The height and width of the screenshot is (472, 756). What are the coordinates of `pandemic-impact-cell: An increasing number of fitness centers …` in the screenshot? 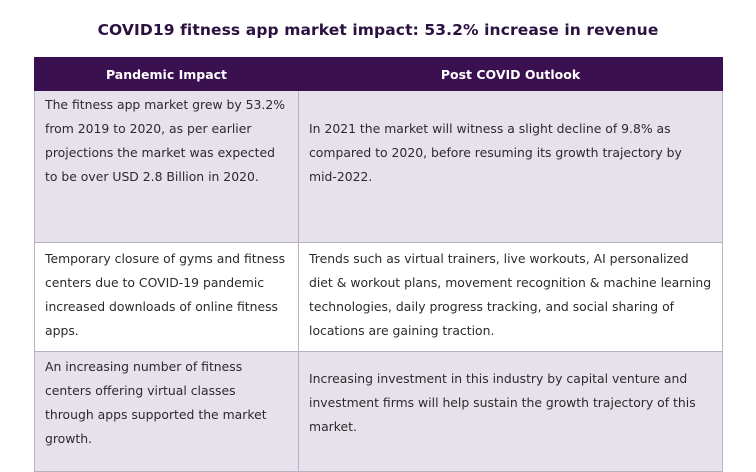 It's located at (166, 411).